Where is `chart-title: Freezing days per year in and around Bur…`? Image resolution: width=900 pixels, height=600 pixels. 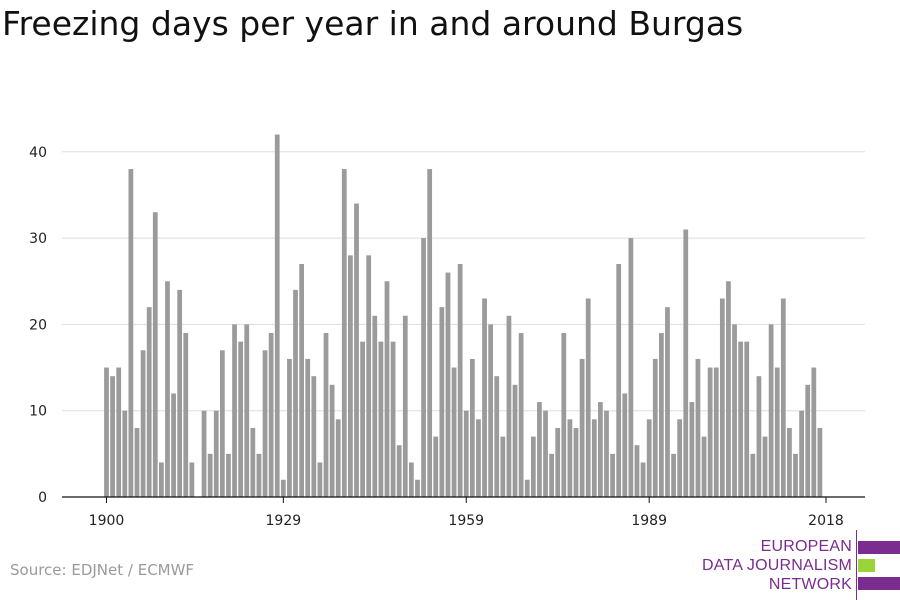
chart-title: Freezing days per year in and around Bur… is located at coordinates (373, 23).